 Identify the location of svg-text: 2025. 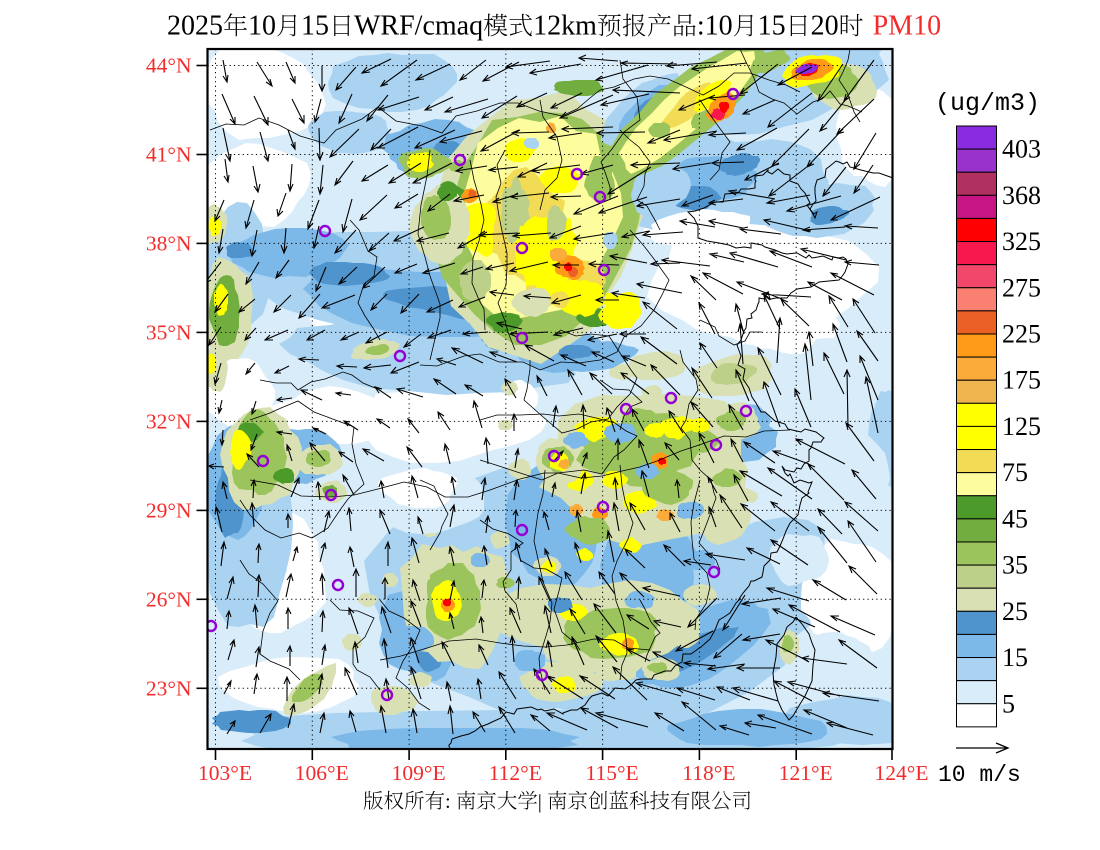
(195, 26).